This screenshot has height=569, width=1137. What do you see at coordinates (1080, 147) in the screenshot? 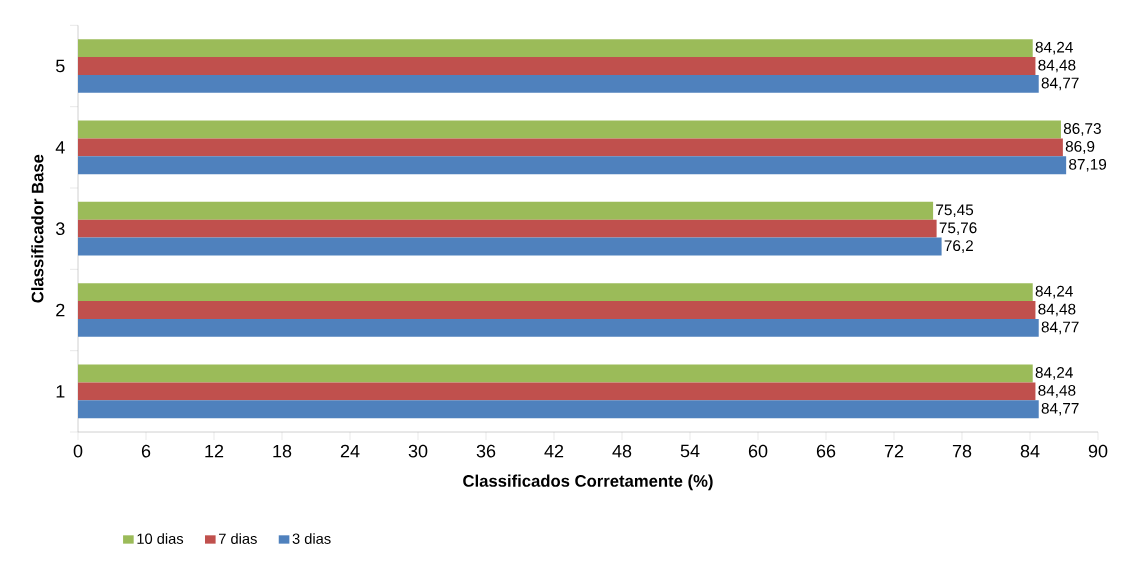
I see `data-label: 86,9` at bounding box center [1080, 147].